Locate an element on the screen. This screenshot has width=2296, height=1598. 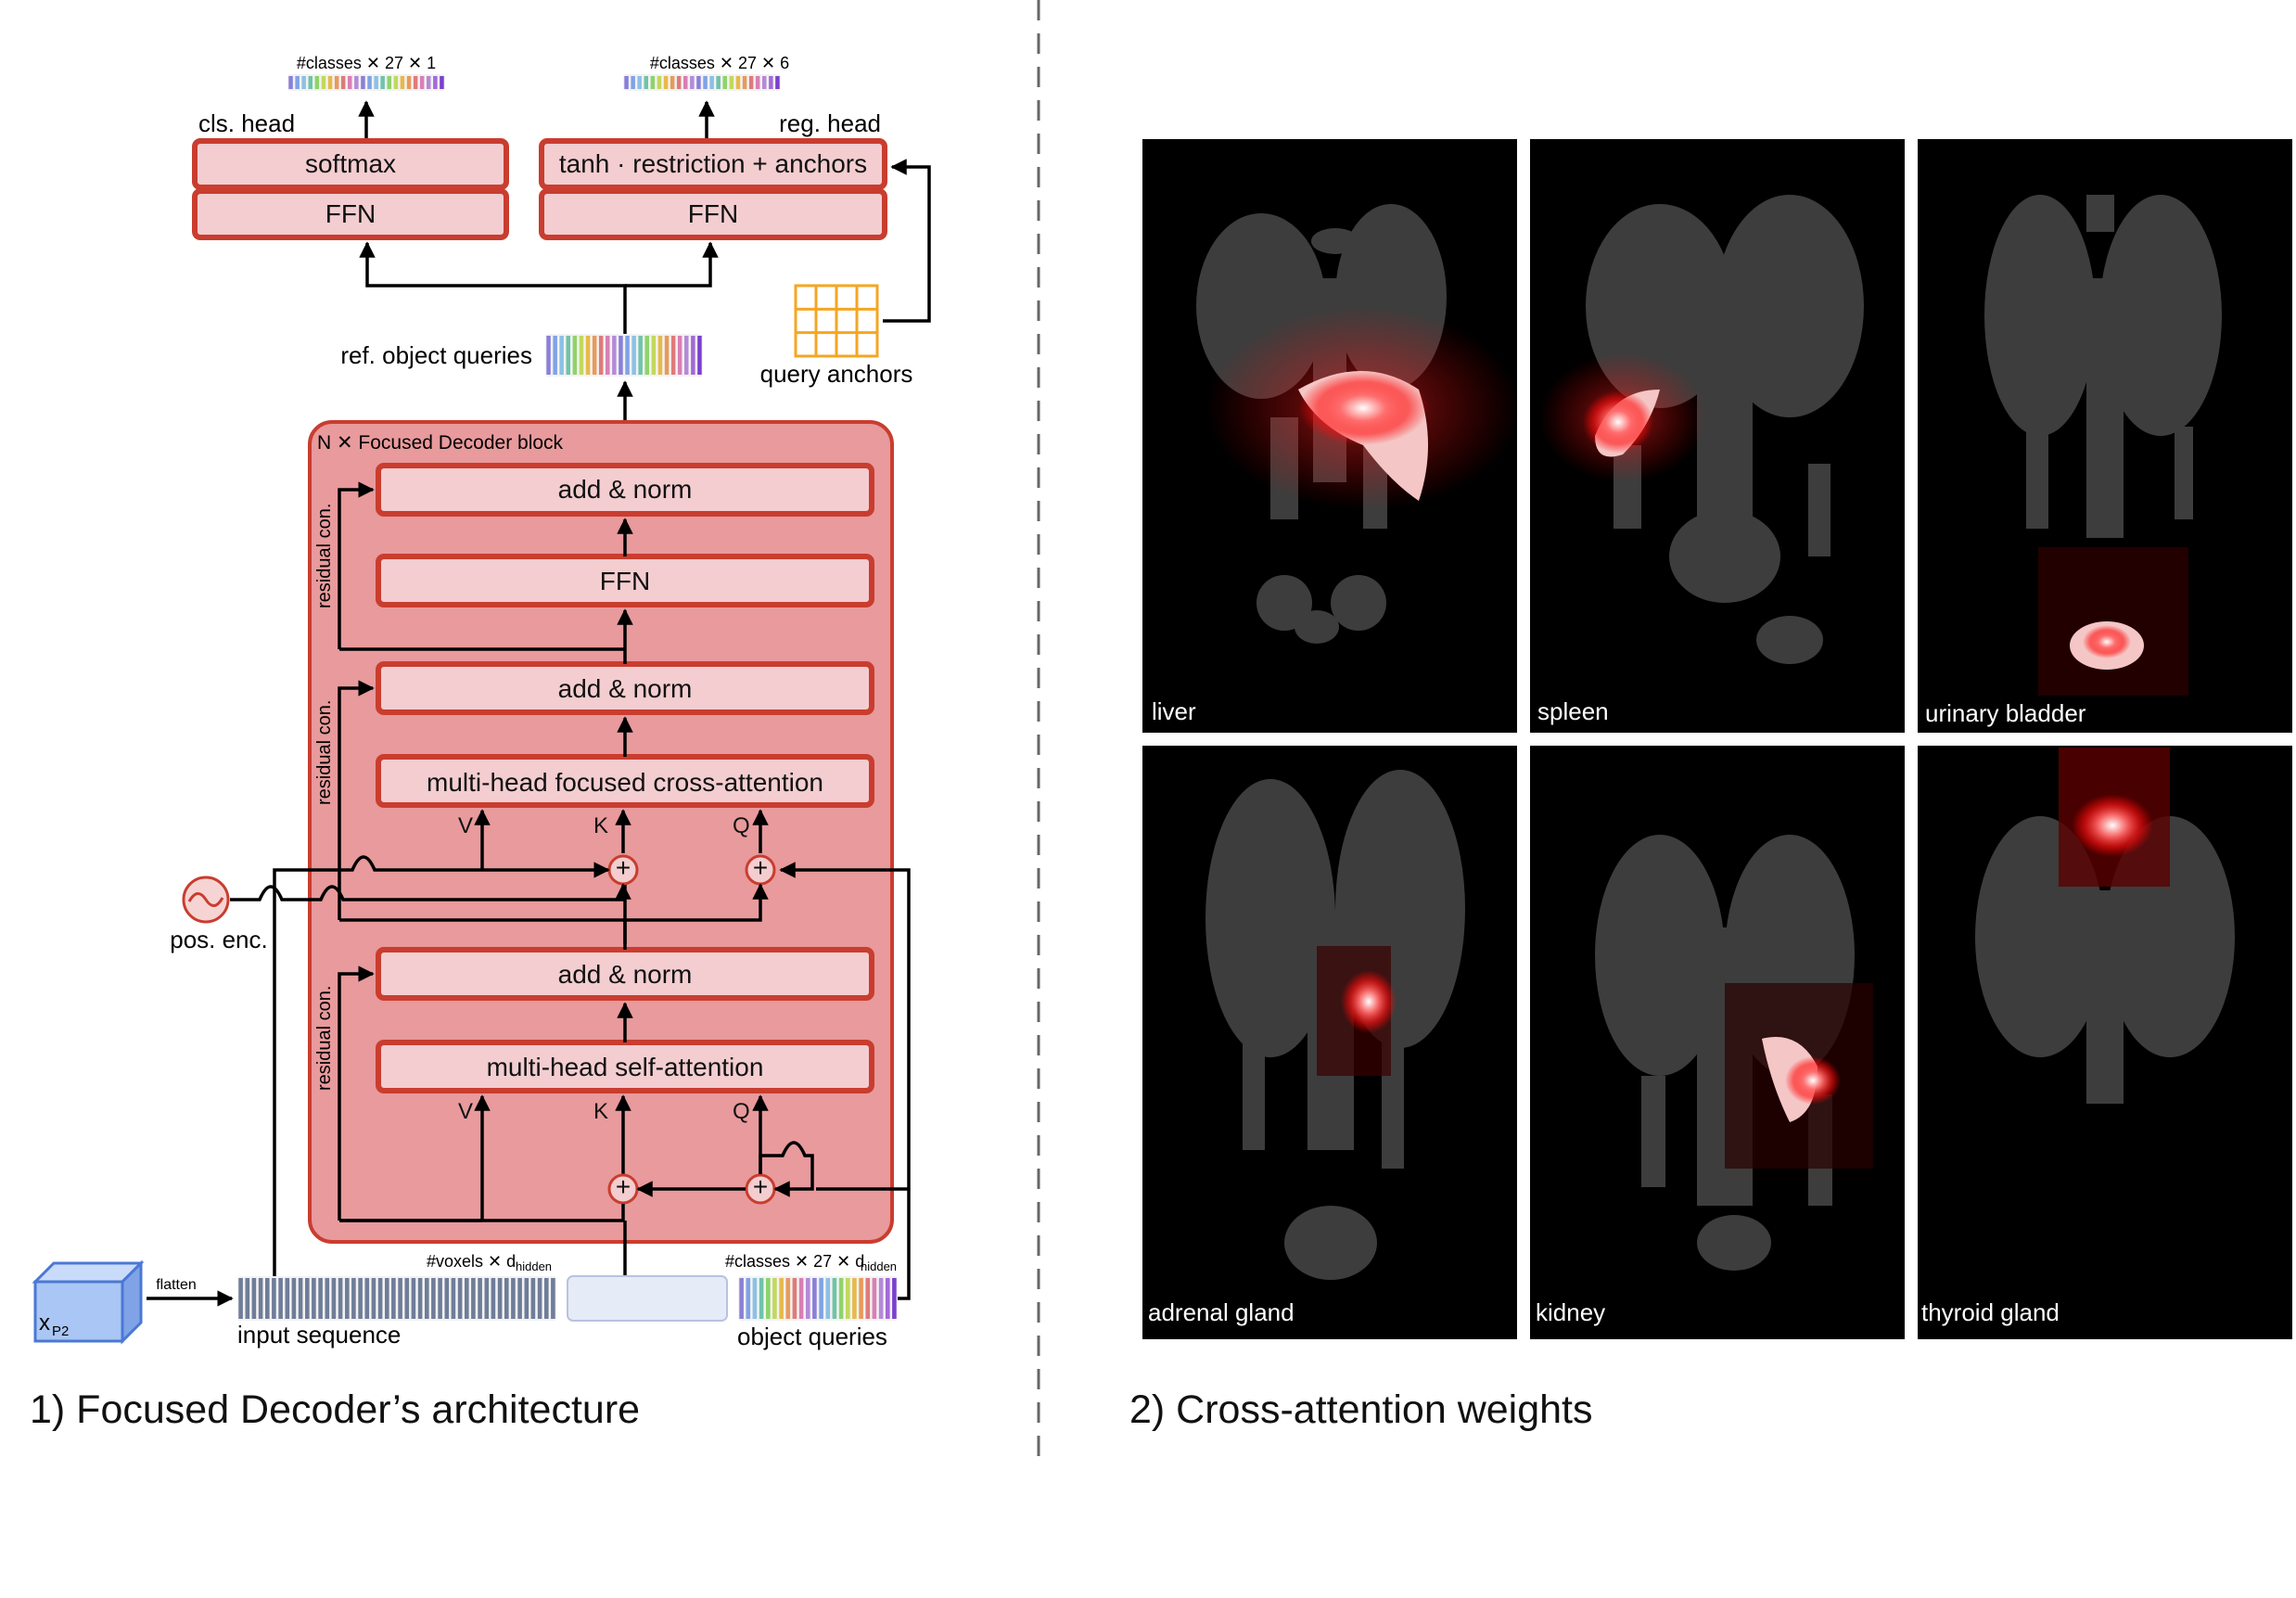
sine-wave-icon is located at coordinates (205, 899).